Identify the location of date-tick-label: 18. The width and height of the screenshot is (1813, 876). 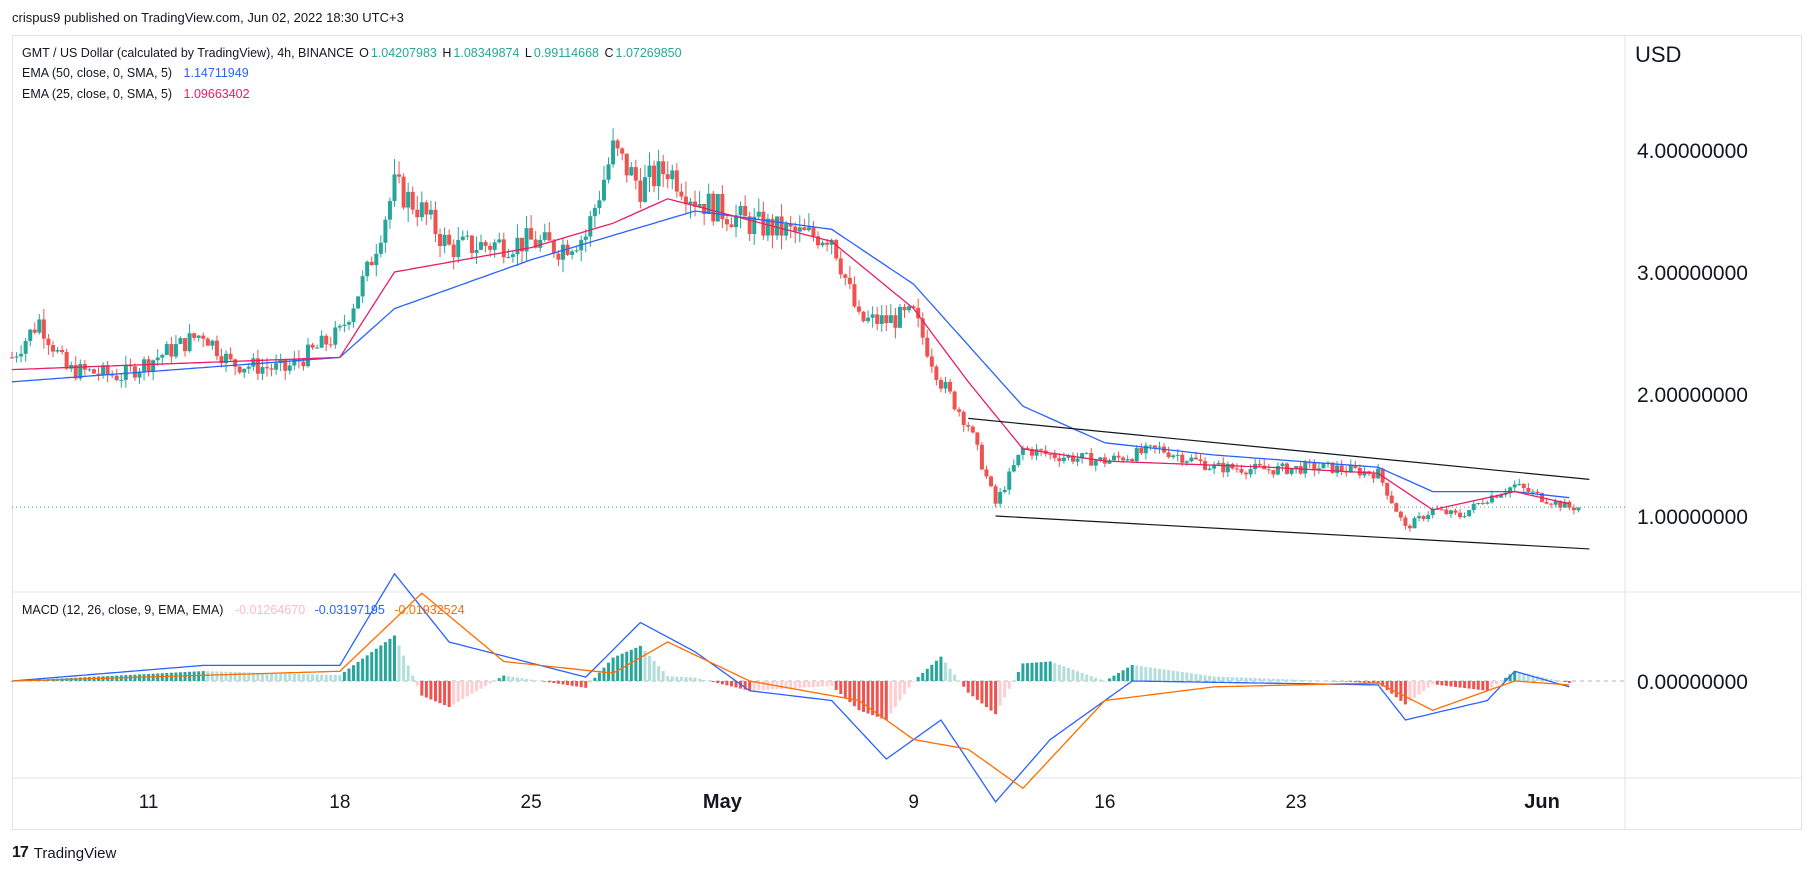
(339, 802).